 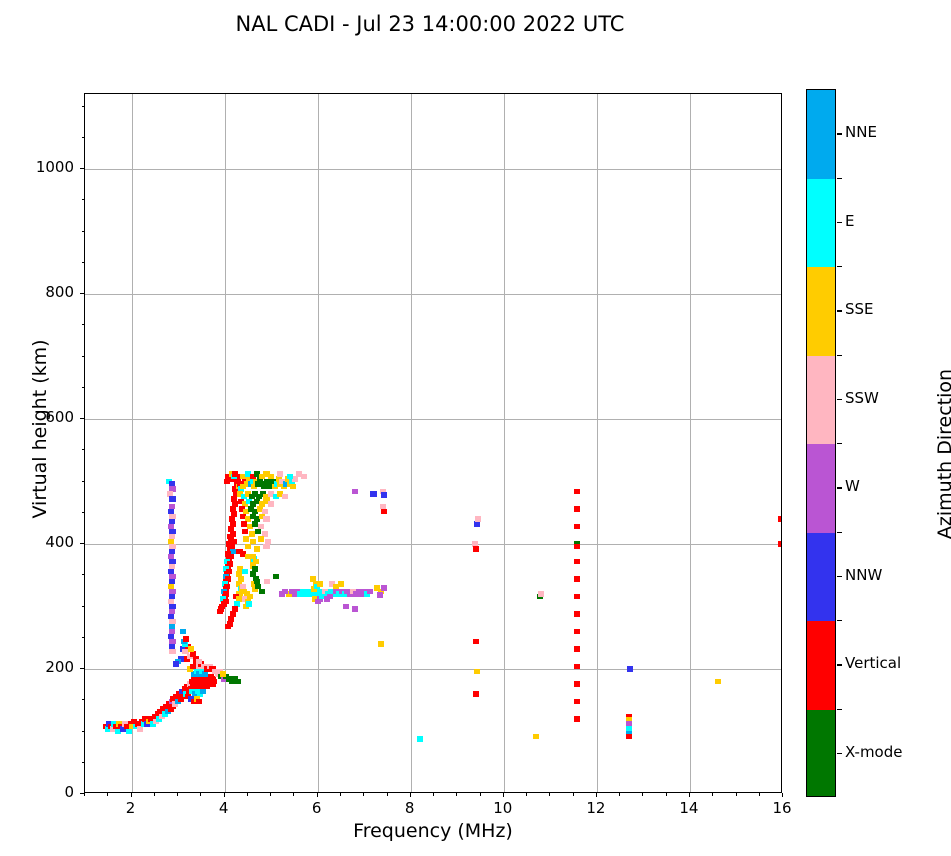 I want to click on colorbar-label-e: E, so click(x=850, y=220).